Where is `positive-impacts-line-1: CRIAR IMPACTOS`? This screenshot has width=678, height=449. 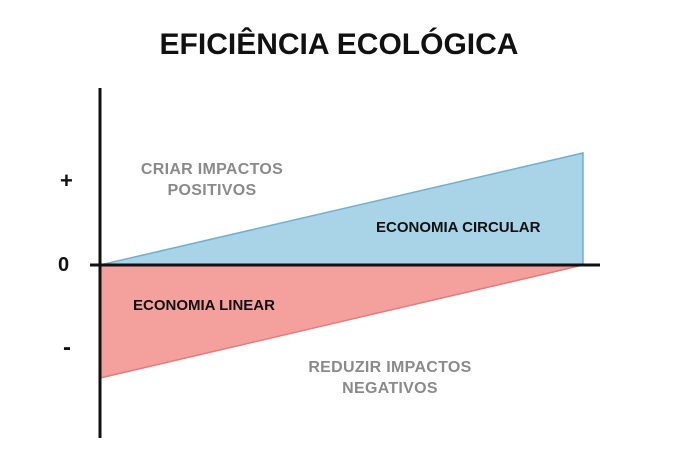
positive-impacts-line-1: CRIAR IMPACTOS is located at coordinates (212, 169).